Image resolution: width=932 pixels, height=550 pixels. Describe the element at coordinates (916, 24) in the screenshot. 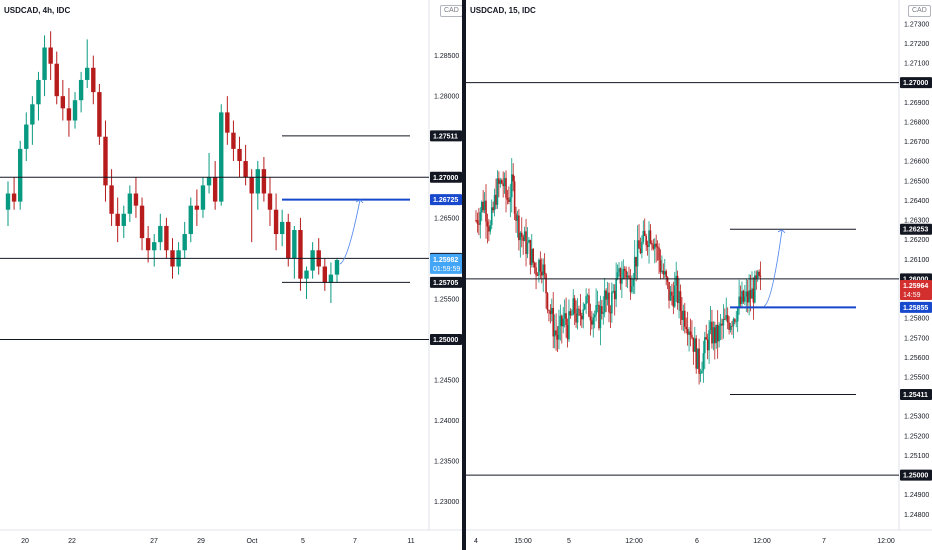

I see `price-tick-label: 1.27300` at that location.